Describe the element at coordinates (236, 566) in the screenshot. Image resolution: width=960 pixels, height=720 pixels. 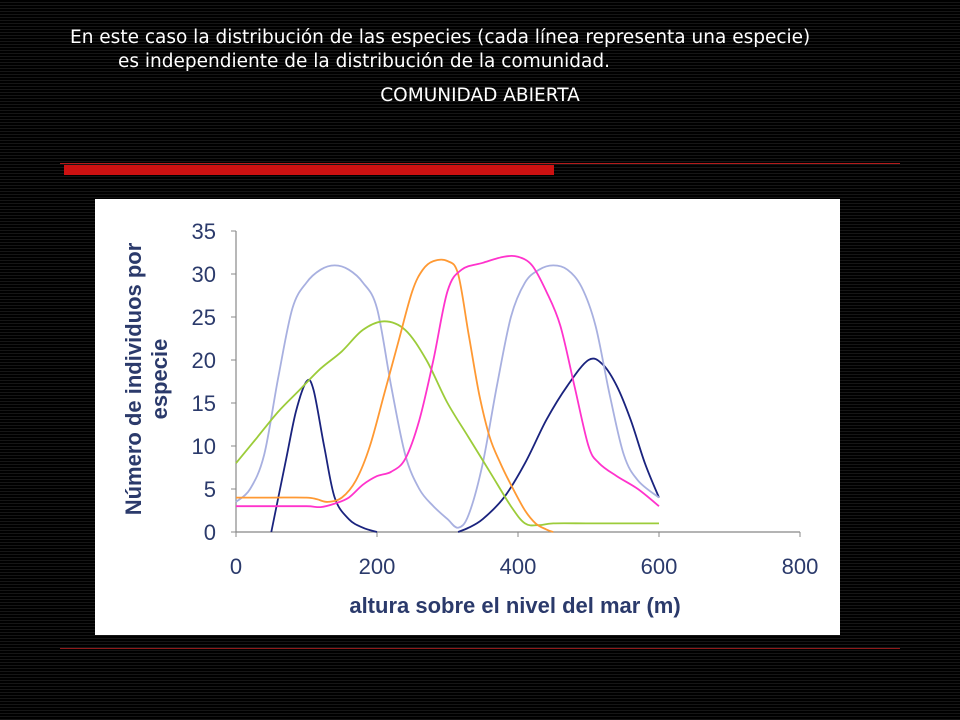
I see `x-tick-label: 0` at that location.